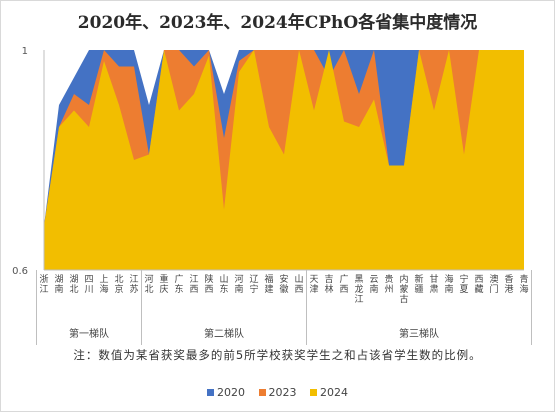 The height and width of the screenshot is (412, 555). What do you see at coordinates (358, 279) in the screenshot?
I see `svg-text: 黑` at bounding box center [358, 279].